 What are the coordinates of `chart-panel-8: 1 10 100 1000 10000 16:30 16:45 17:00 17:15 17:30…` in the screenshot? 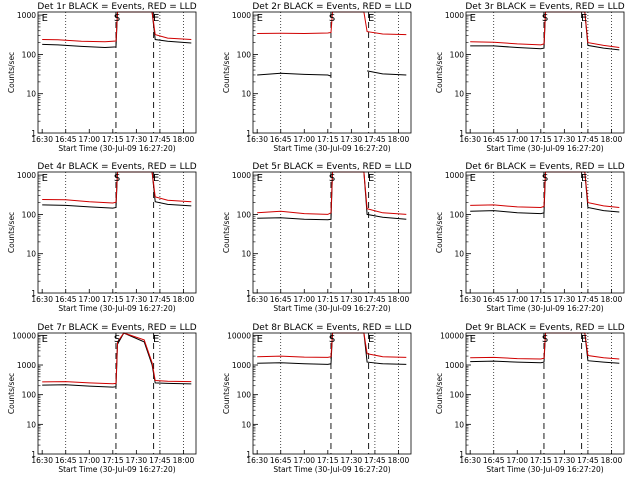 It's located at (317, 398).